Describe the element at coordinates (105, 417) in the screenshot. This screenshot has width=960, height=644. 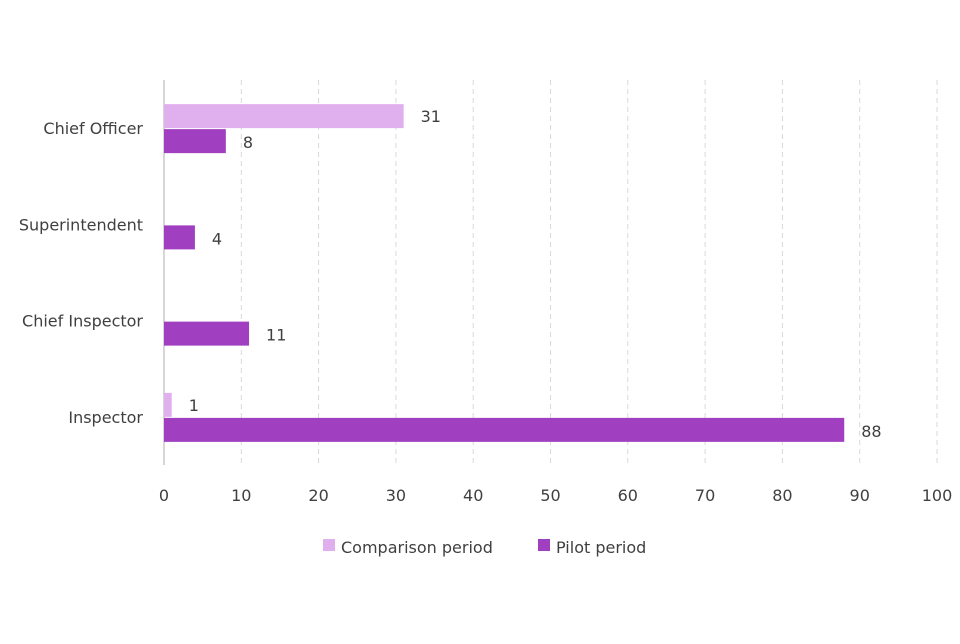
I see `category-label: Inspector` at that location.